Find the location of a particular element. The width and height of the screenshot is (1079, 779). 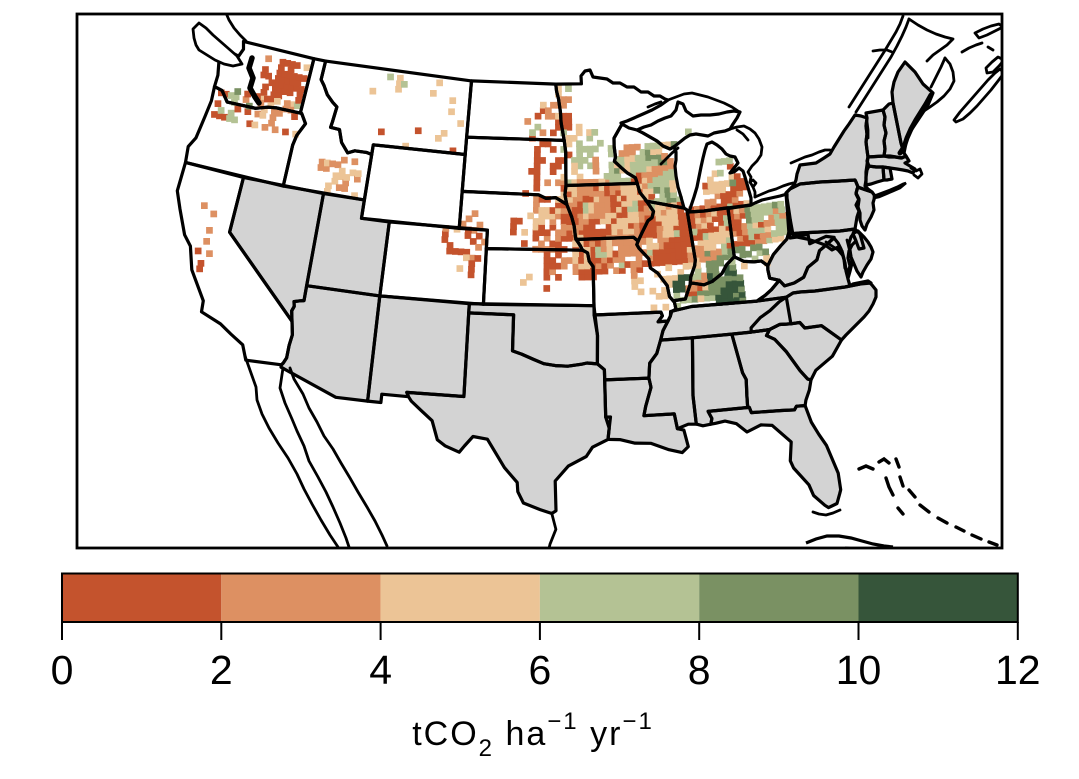

svg-text: 2 is located at coordinates (221, 670).